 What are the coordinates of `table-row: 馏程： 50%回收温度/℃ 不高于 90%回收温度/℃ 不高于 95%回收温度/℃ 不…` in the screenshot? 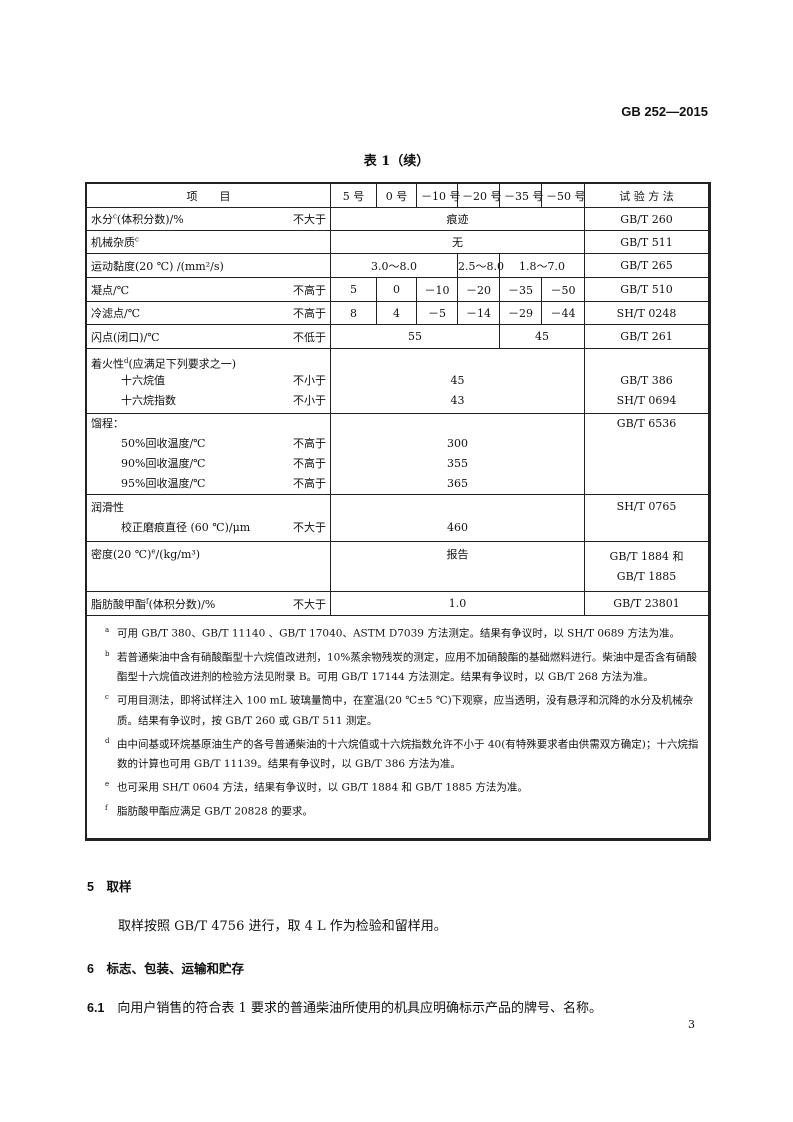 It's located at (397, 454).